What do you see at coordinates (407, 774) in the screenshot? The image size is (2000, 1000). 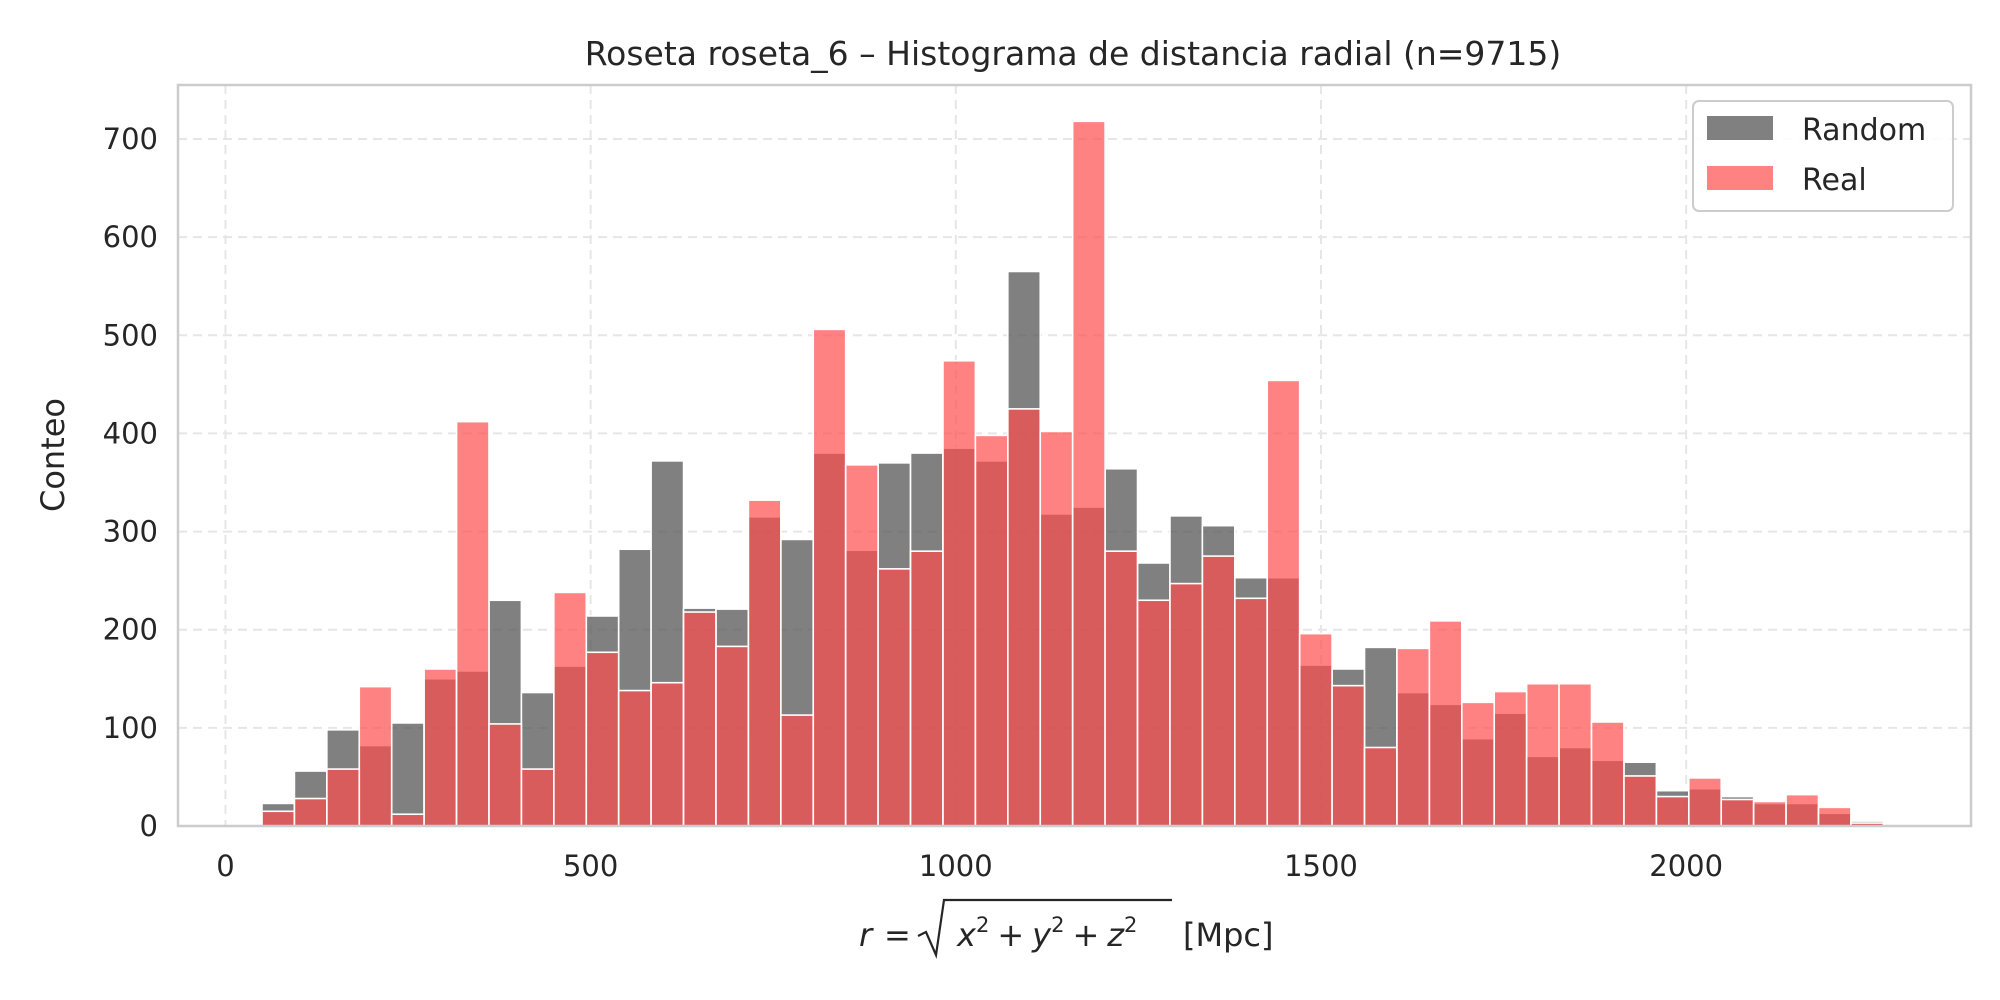 I see `bar-random` at bounding box center [407, 774].